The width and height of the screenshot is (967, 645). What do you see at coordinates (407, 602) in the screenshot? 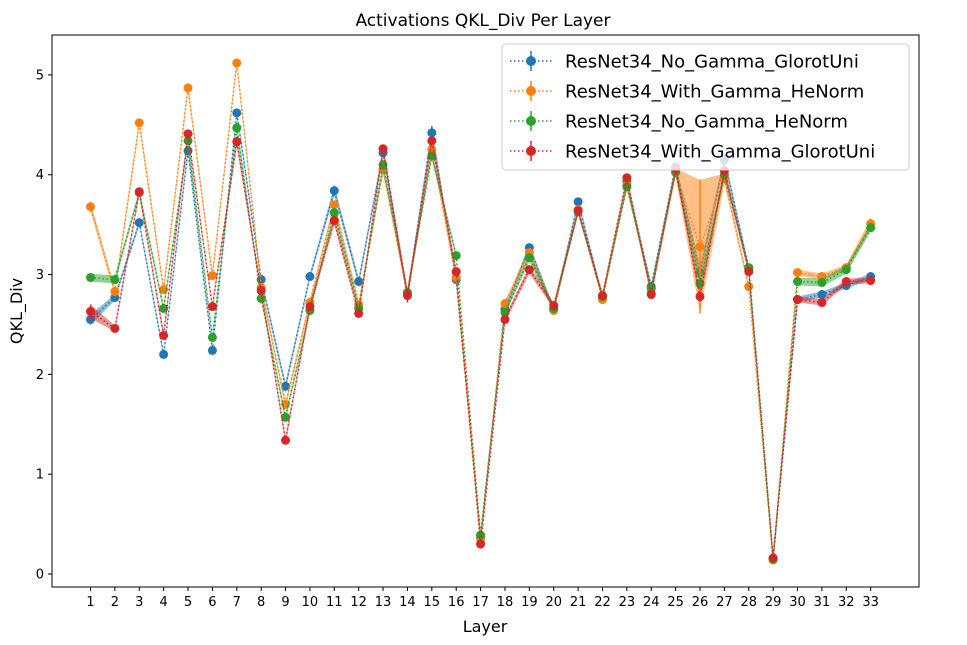
I see `x-tick-label: 14` at bounding box center [407, 602].